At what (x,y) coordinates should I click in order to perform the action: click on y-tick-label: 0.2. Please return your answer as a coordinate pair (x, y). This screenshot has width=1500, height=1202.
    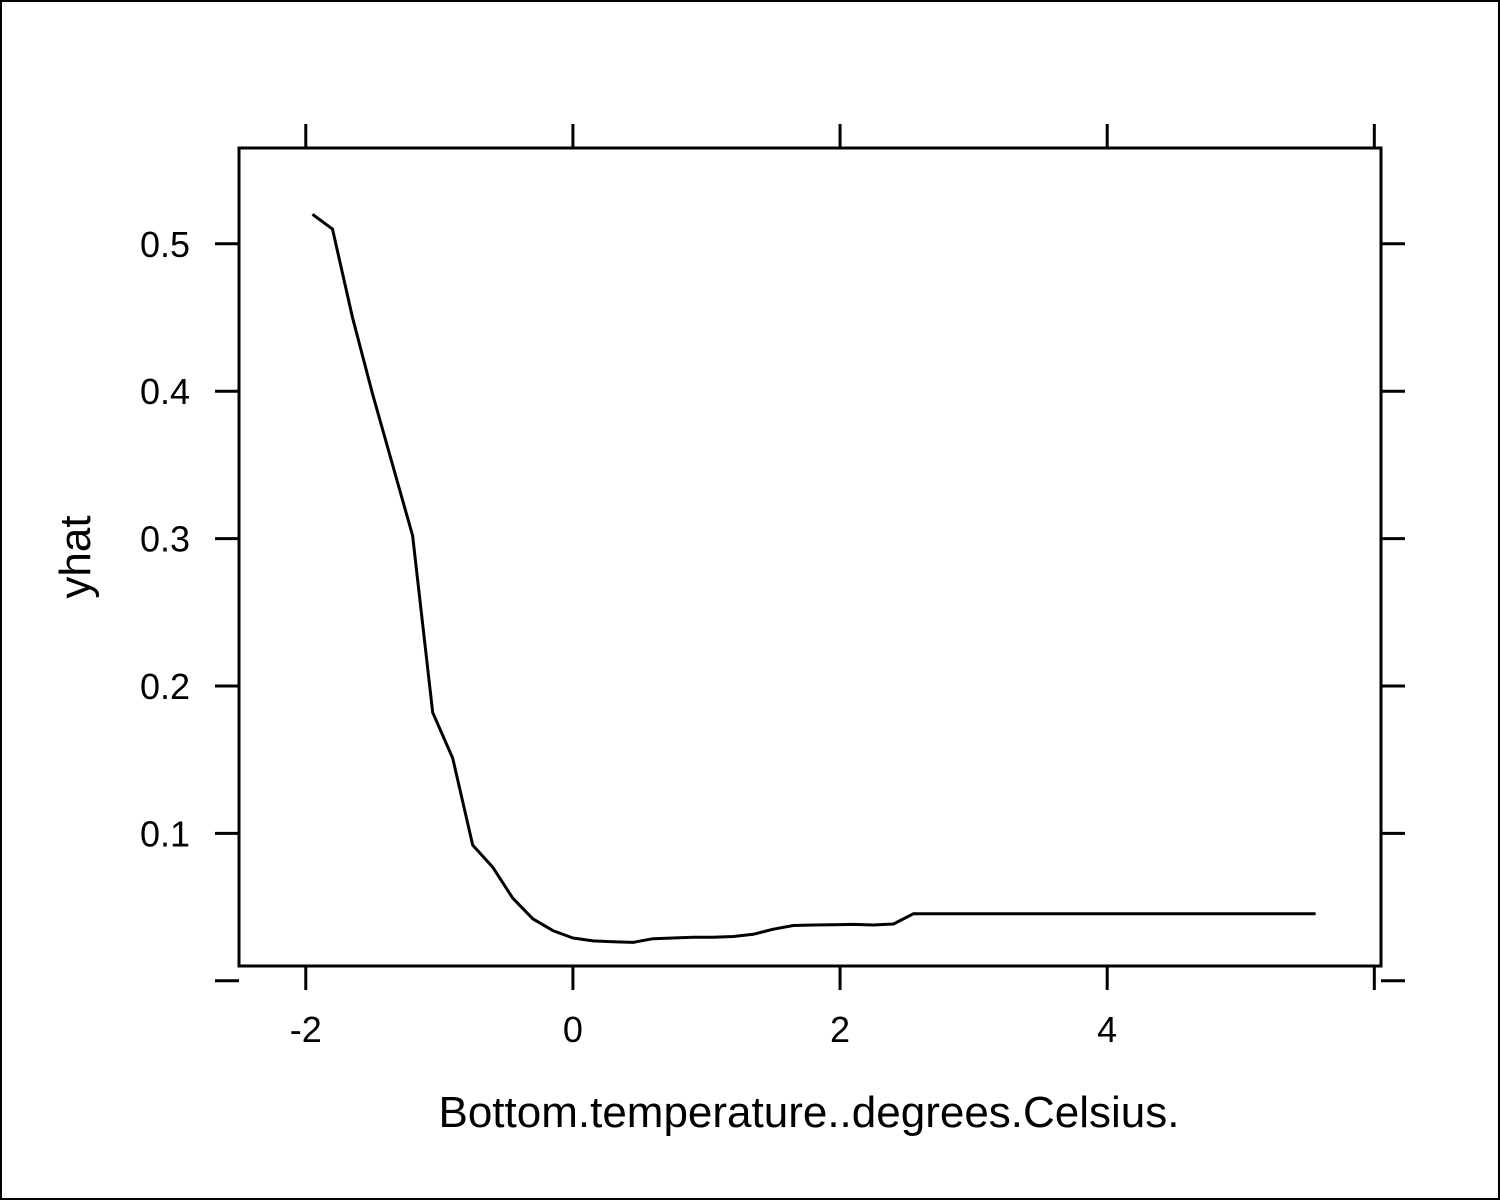
    Looking at the image, I should click on (165, 686).